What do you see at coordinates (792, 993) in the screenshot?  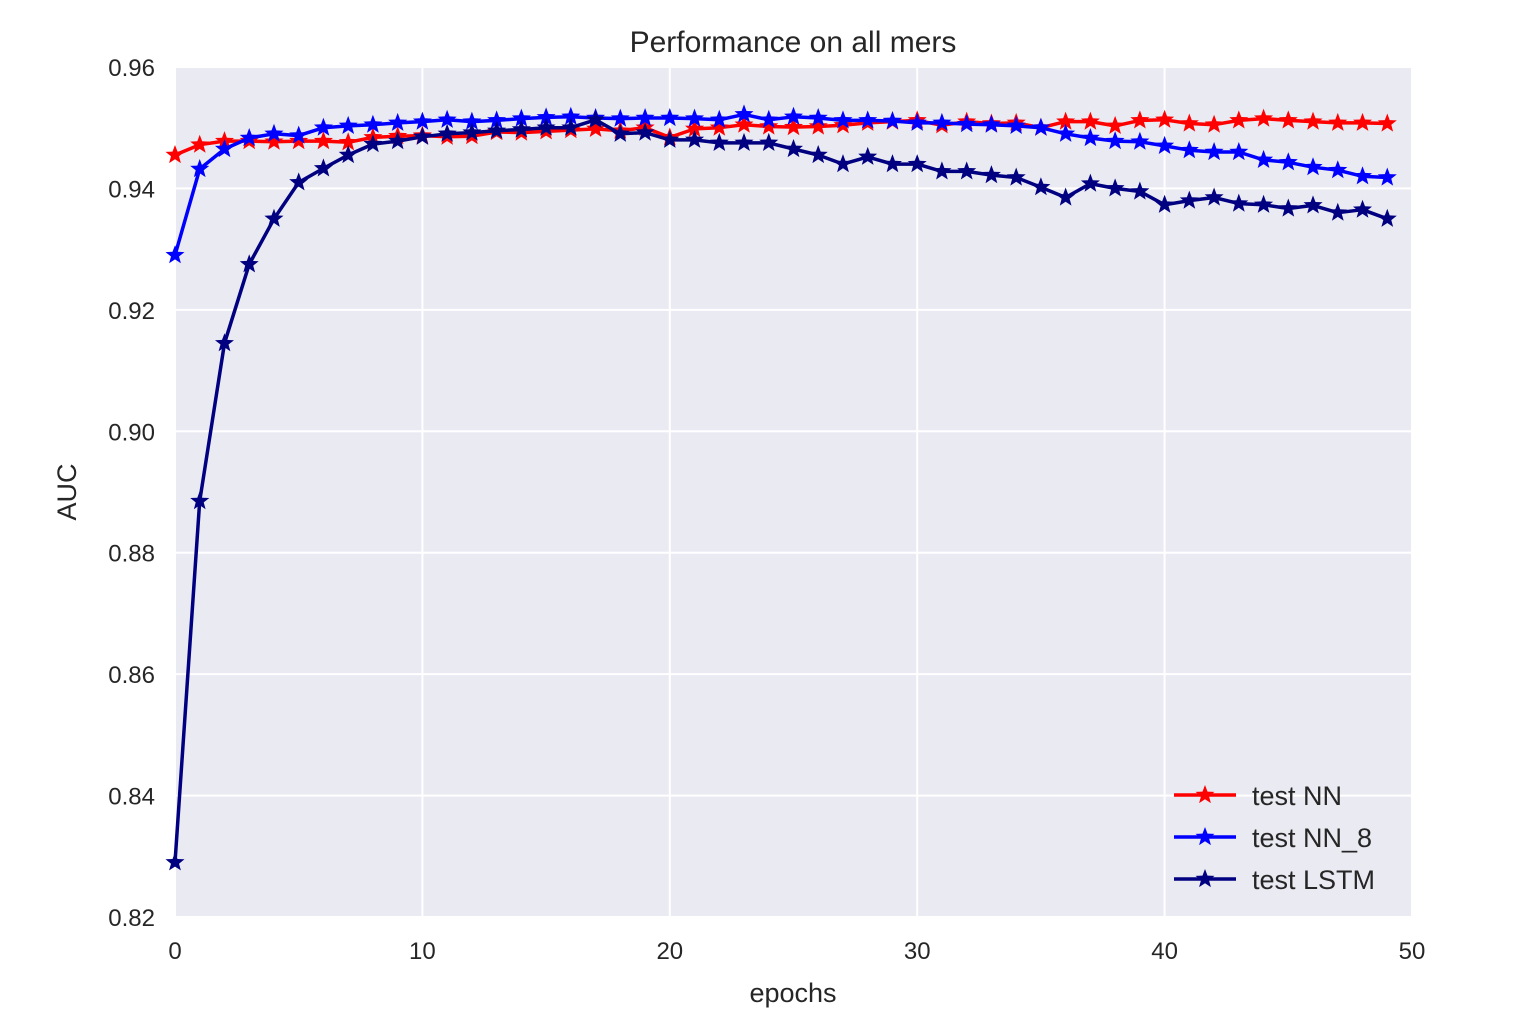 I see `x-axis-label: epochs` at bounding box center [792, 993].